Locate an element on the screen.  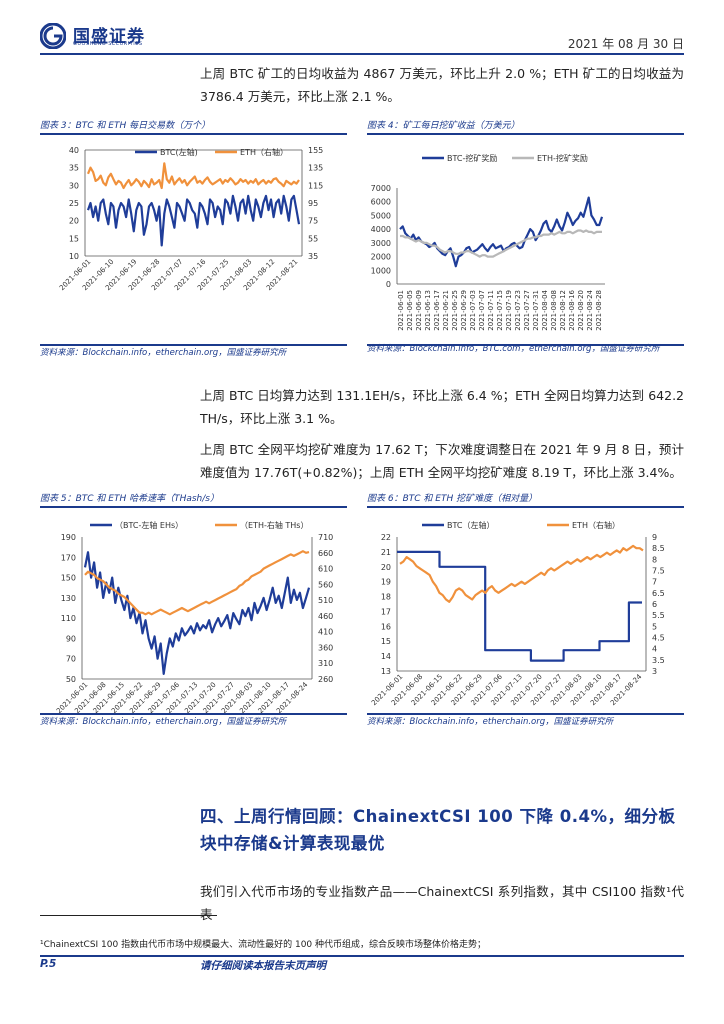
x-tick-label: 2021-06-01 is located at coordinates (401, 310).